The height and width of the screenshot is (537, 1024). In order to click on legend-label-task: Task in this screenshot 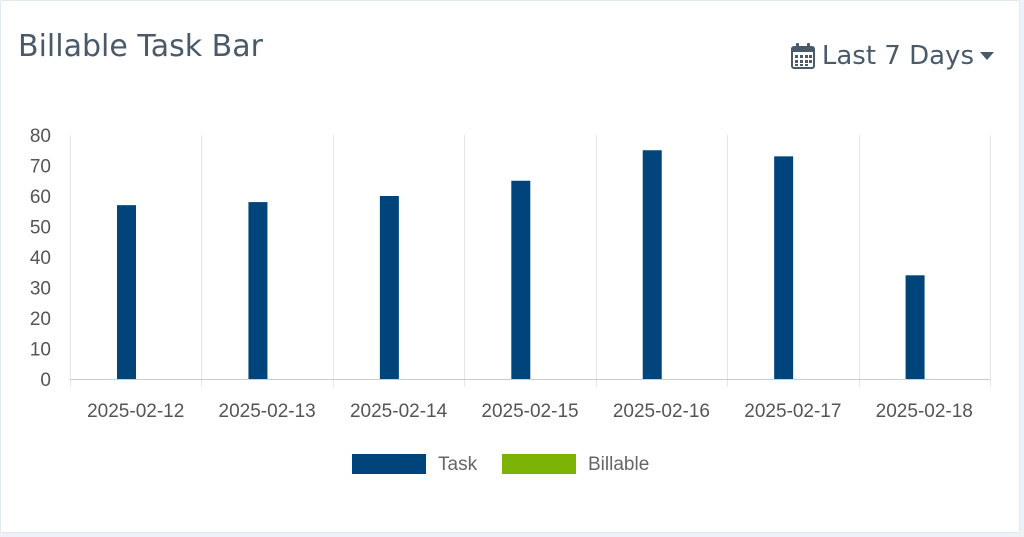, I will do `click(458, 464)`.